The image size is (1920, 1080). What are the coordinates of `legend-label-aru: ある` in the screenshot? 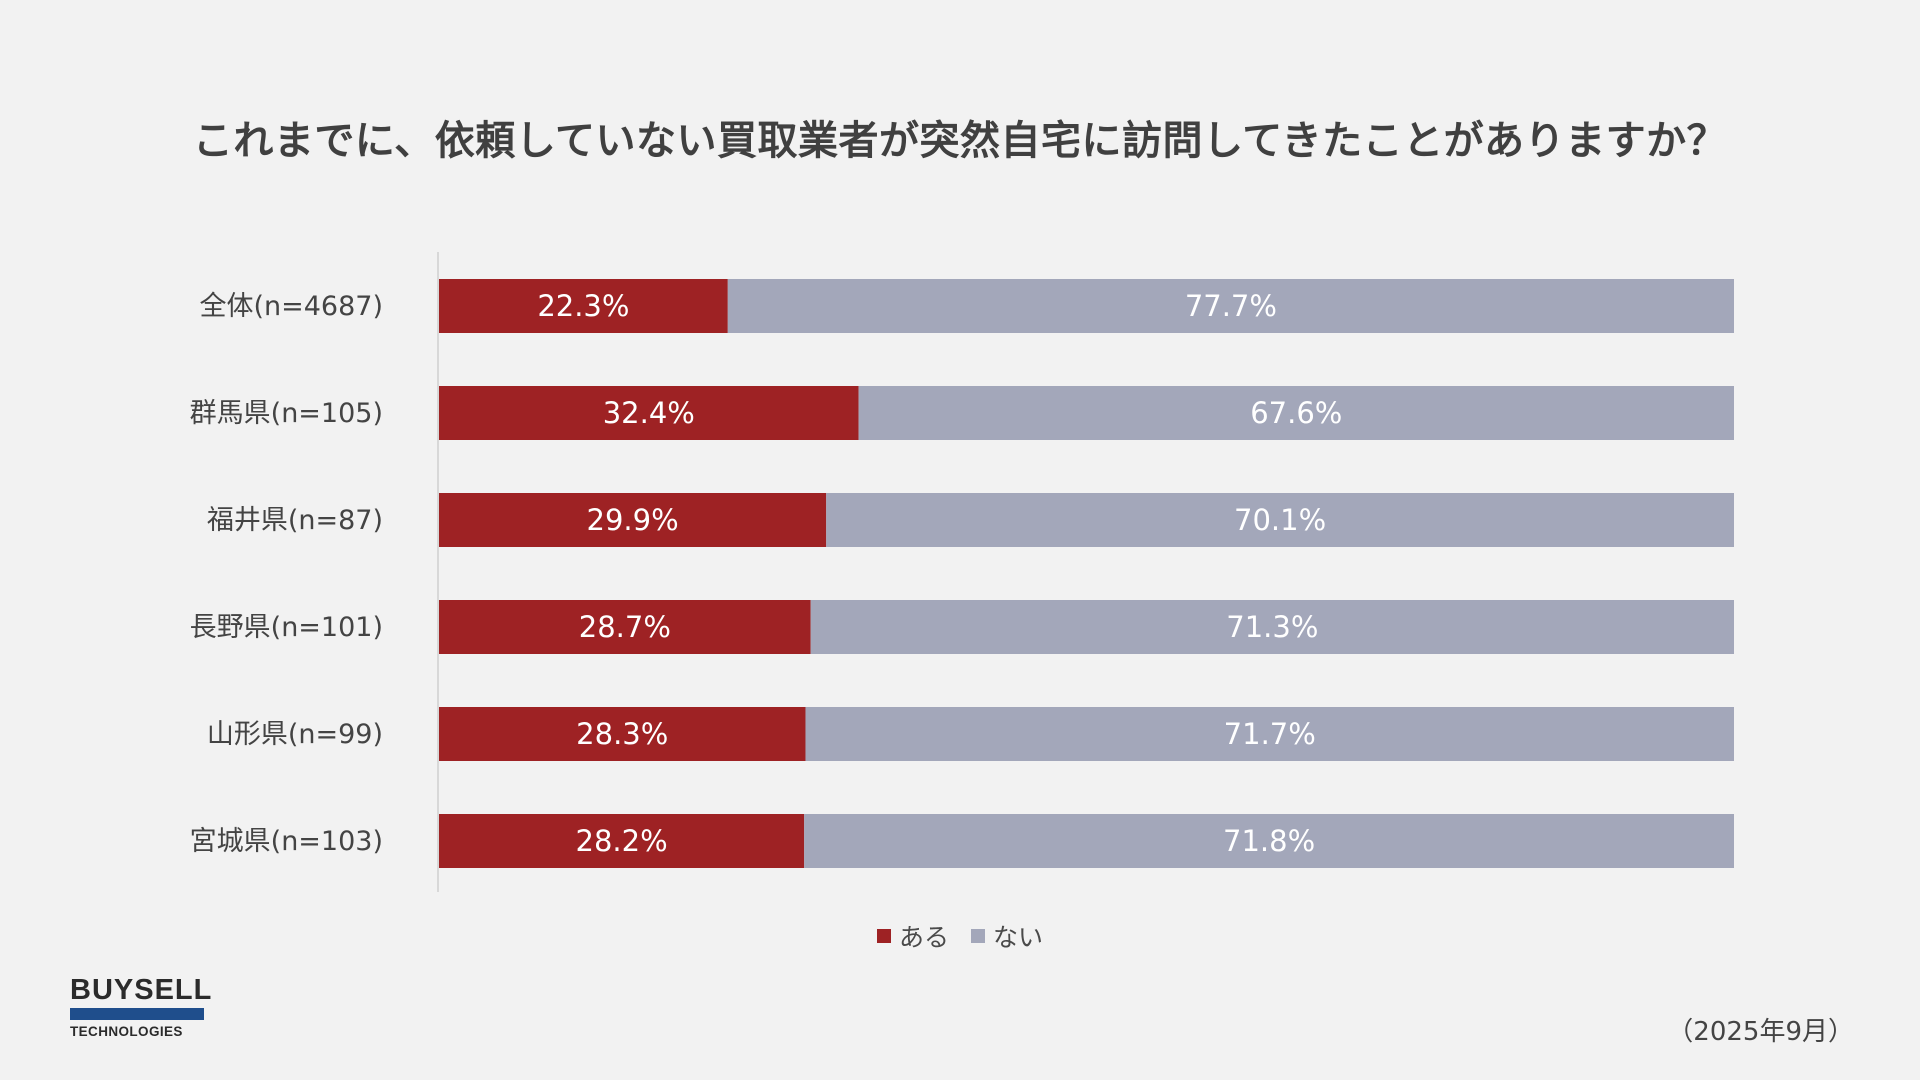 It's located at (923, 937).